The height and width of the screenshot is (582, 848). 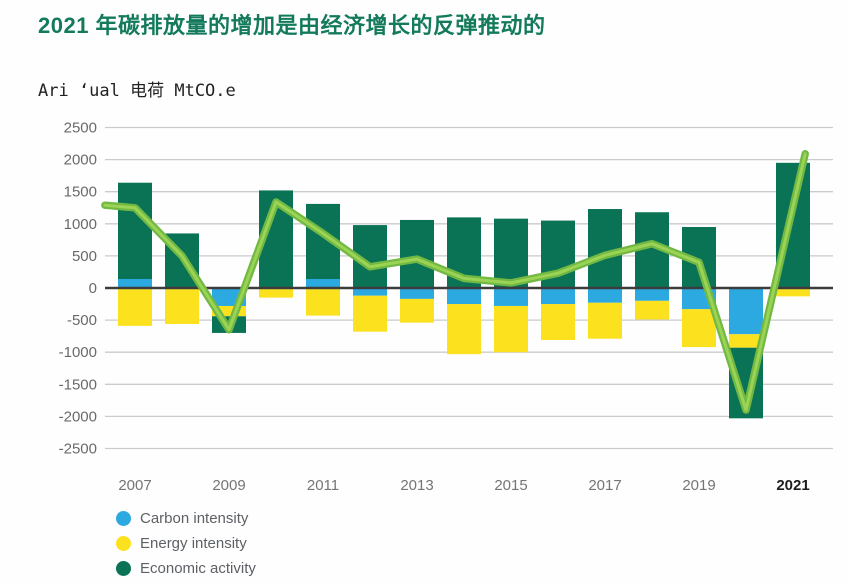 What do you see at coordinates (558, 280) in the screenshot?
I see `bar-2016` at bounding box center [558, 280].